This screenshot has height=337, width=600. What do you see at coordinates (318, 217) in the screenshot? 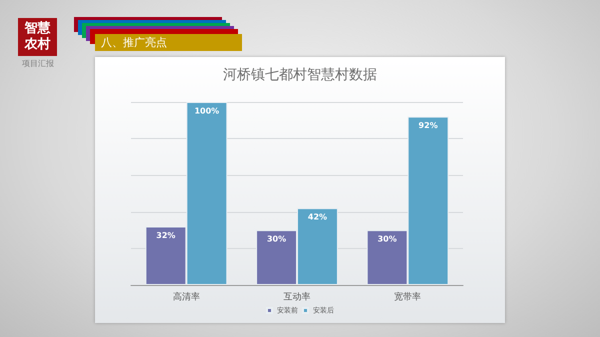
I see `data-label: 42%` at bounding box center [318, 217].